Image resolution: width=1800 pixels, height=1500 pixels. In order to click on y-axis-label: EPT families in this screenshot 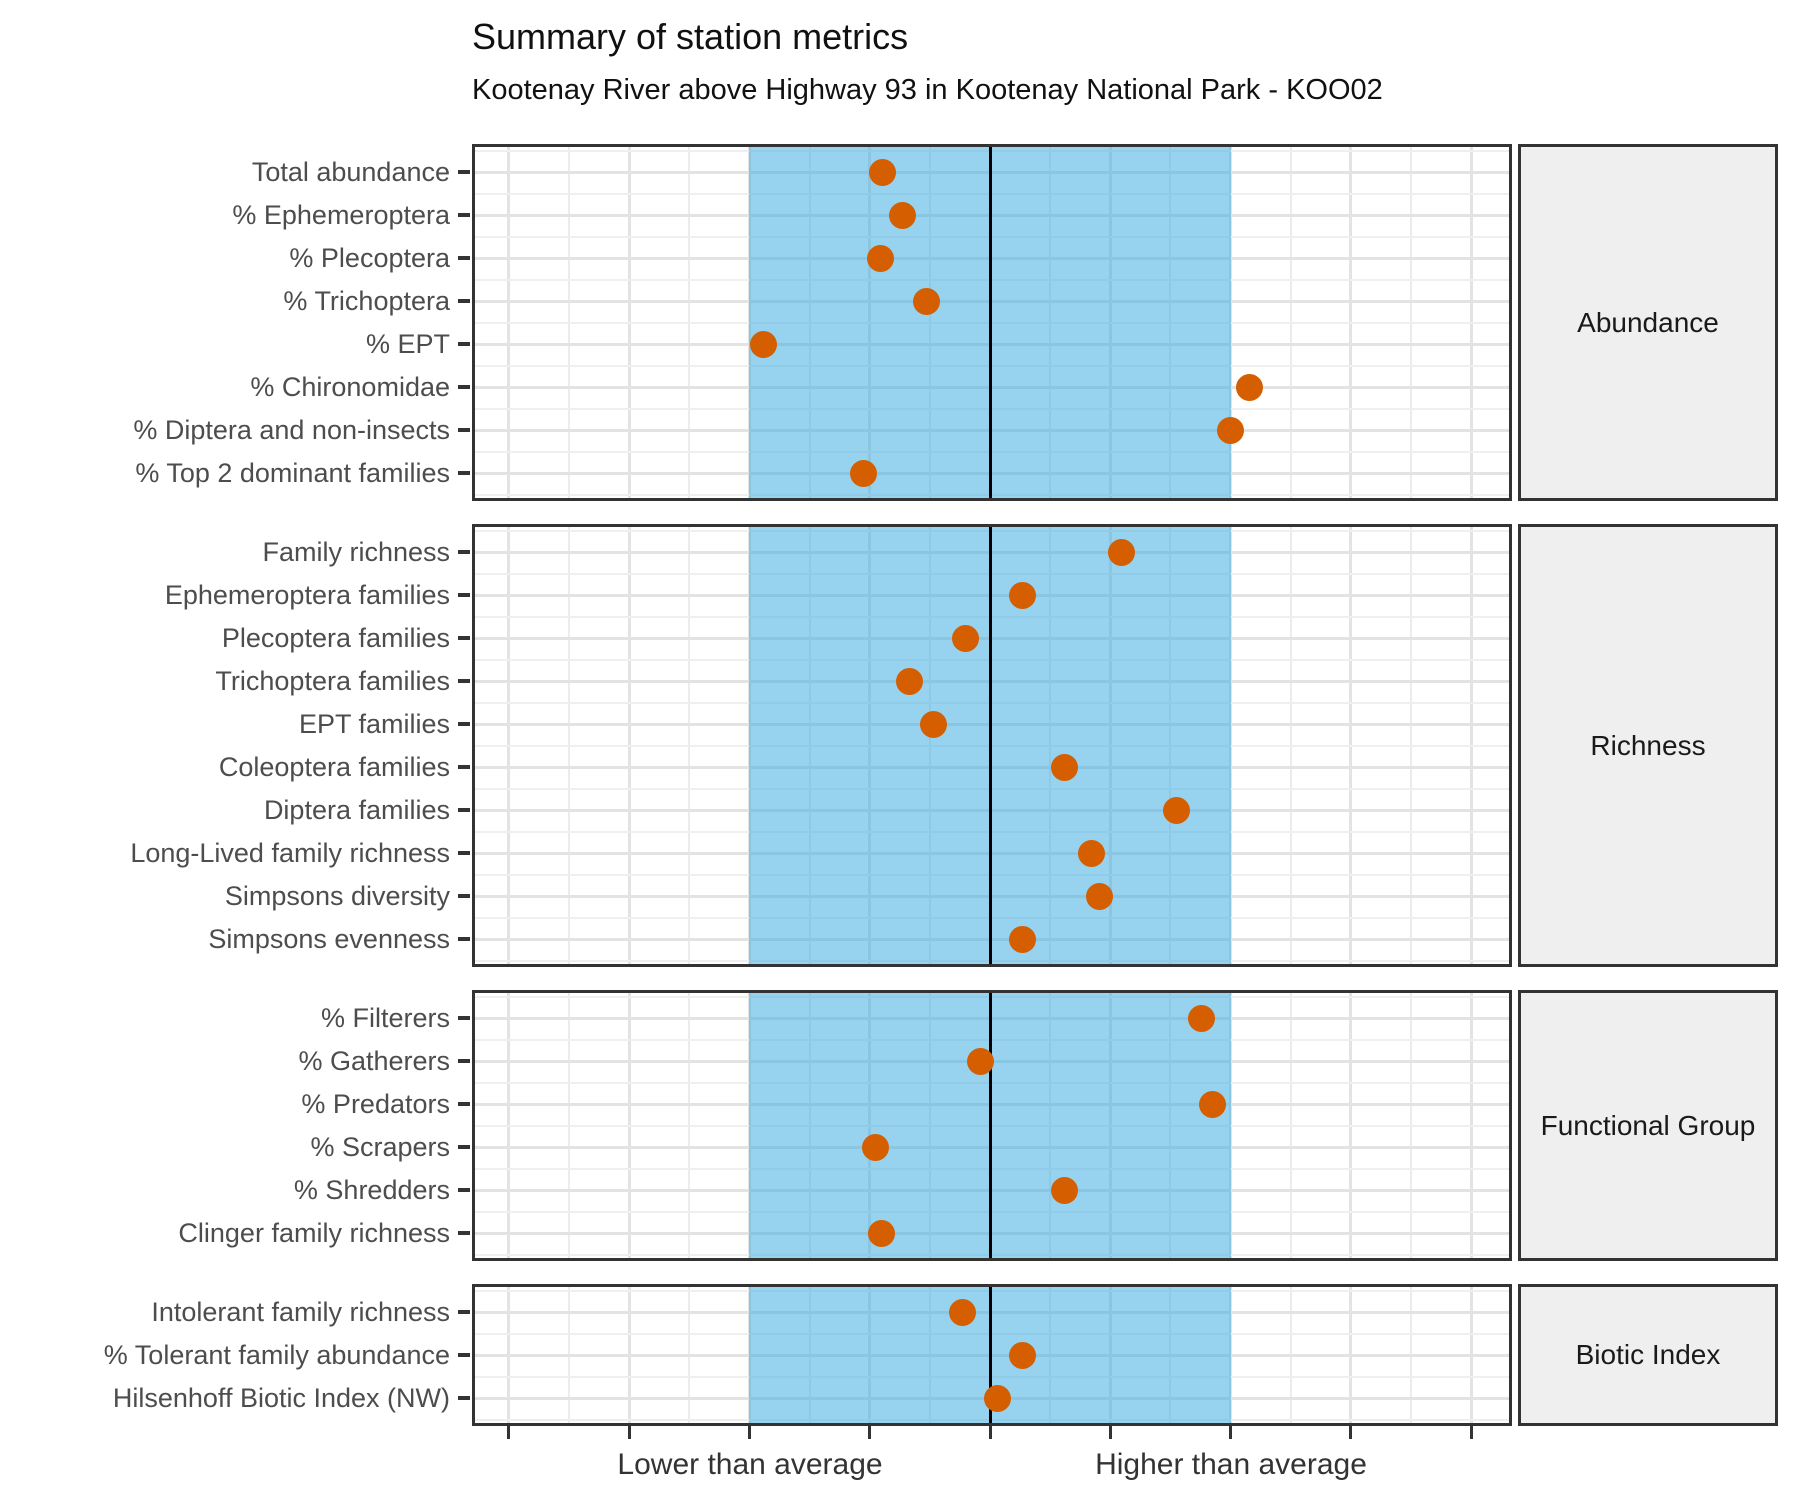, I will do `click(374, 724)`.